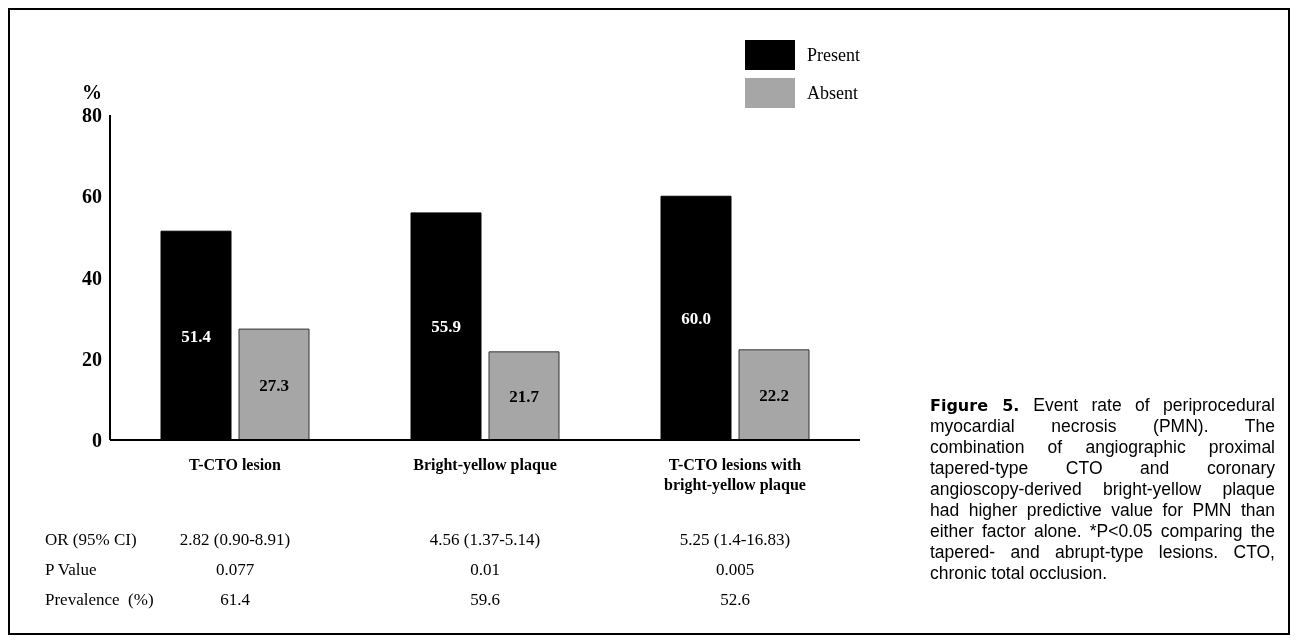 The image size is (1298, 643). I want to click on text: 61.4, so click(235, 599).